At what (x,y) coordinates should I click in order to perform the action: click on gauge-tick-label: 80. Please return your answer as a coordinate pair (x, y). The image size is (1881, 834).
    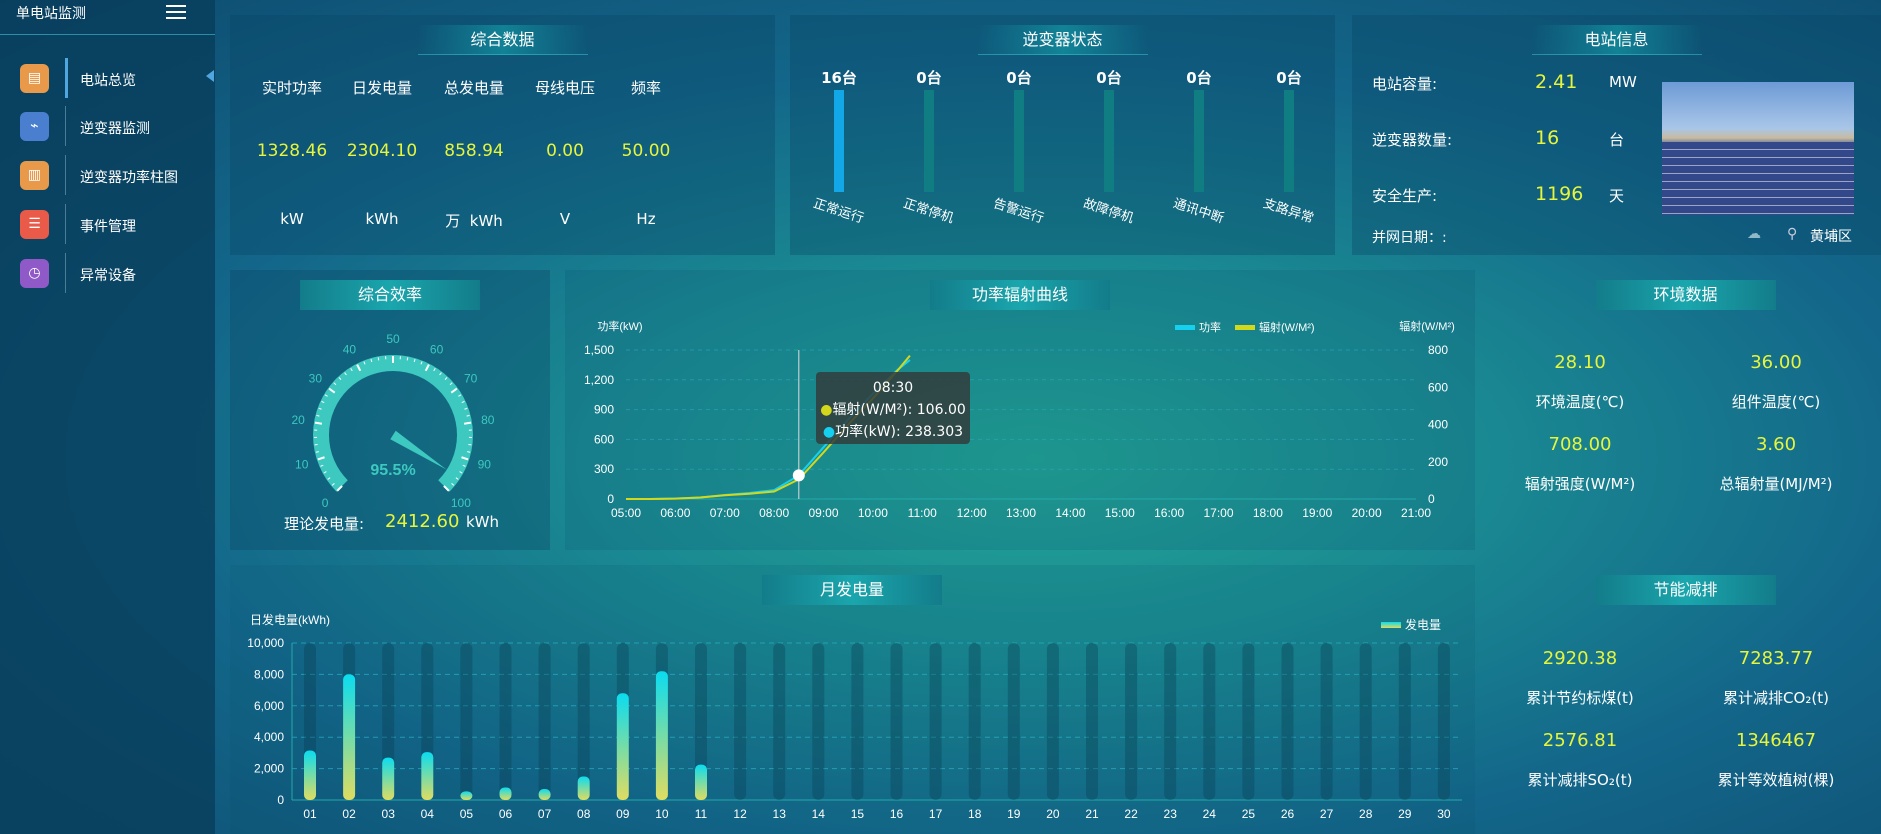
    Looking at the image, I should click on (488, 420).